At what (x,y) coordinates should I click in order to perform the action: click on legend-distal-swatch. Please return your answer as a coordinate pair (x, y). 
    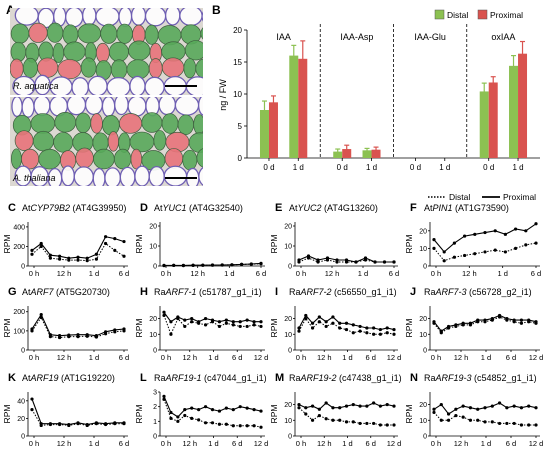
    Looking at the image, I should click on (439, 14).